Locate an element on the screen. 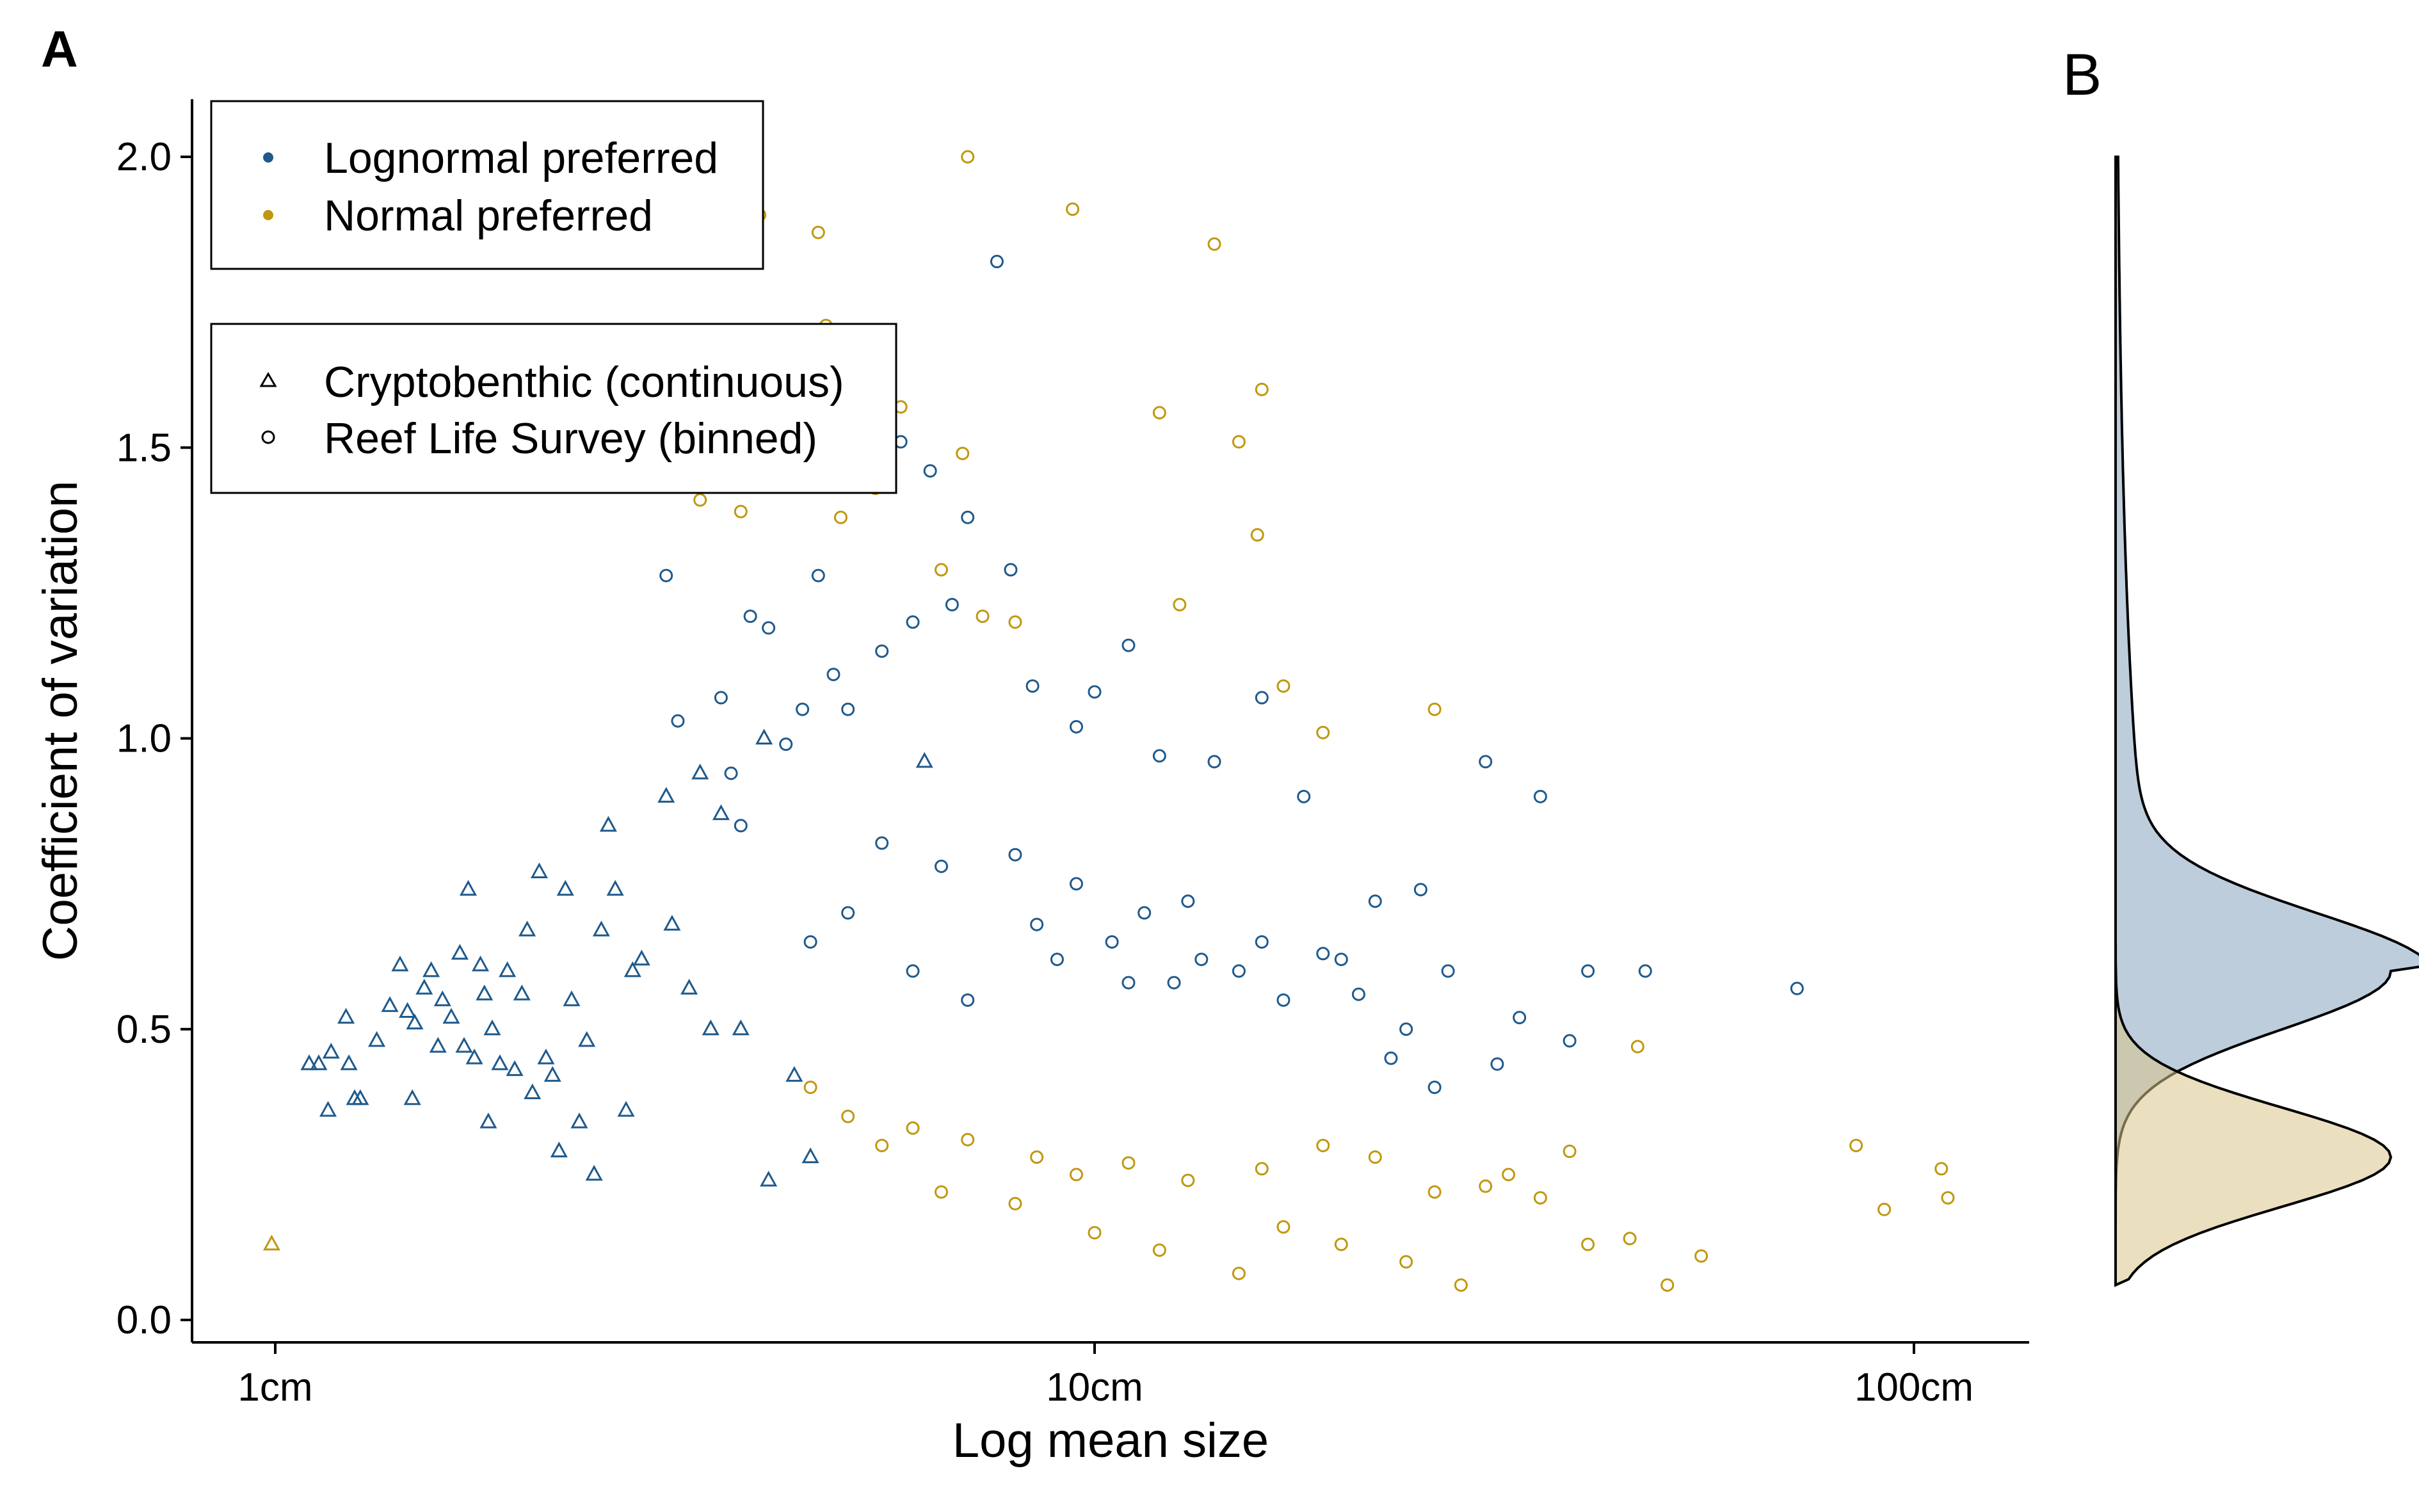  legend-lognormal-key is located at coordinates (268, 157).